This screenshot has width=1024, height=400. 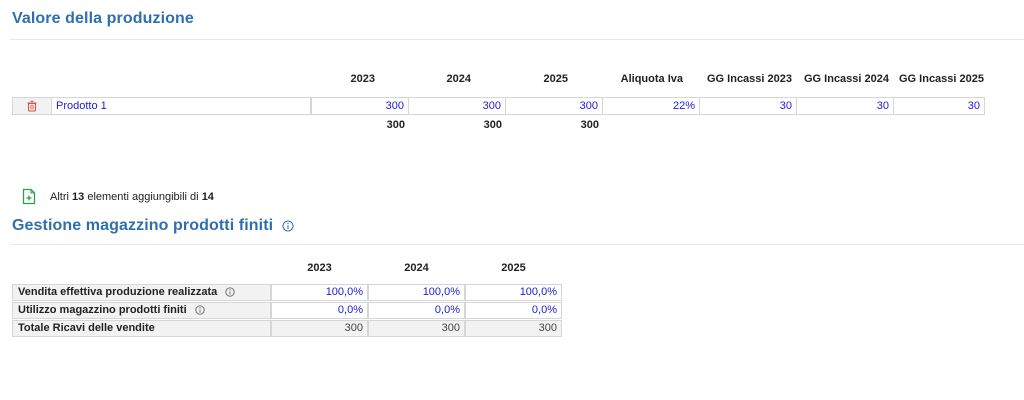 I want to click on add-more-text: Altri 13 elementi aggiungibili di 14, so click(x=132, y=197).